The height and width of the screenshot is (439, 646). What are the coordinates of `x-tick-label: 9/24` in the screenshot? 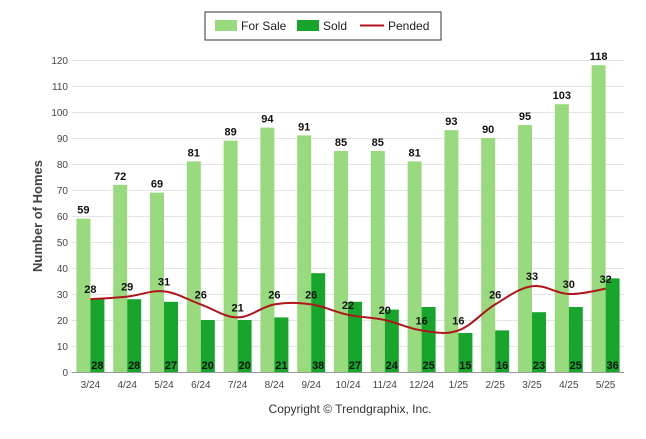 It's located at (311, 385).